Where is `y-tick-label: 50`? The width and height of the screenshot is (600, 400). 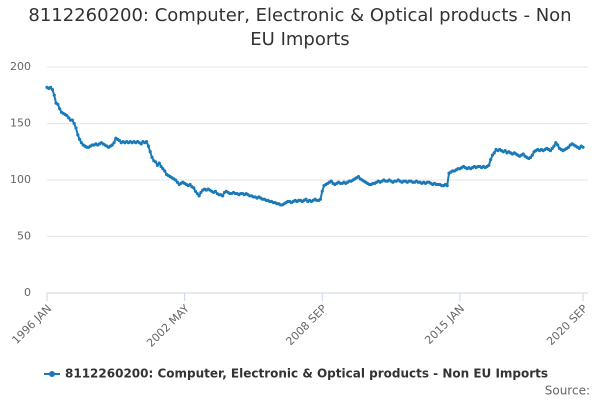 y-tick-label: 50 is located at coordinates (24, 236).